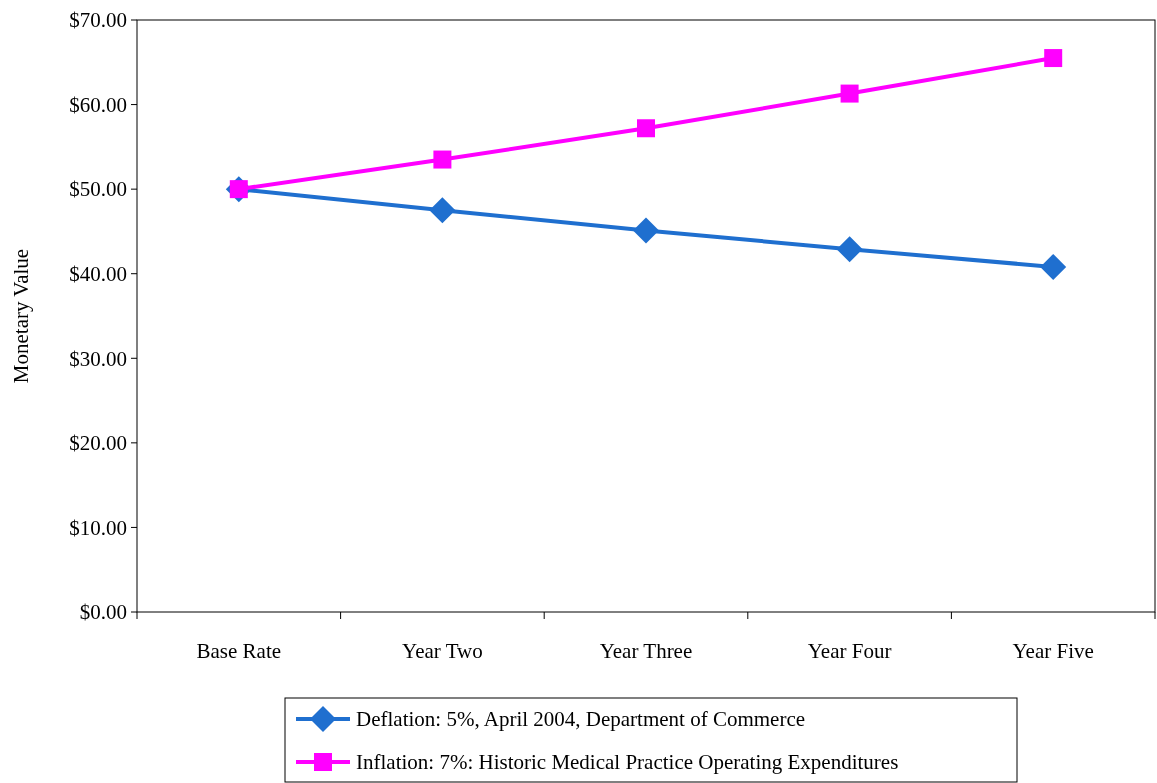 The height and width of the screenshot is (783, 1157). I want to click on y-tick-label: $0.00, so click(103, 612).